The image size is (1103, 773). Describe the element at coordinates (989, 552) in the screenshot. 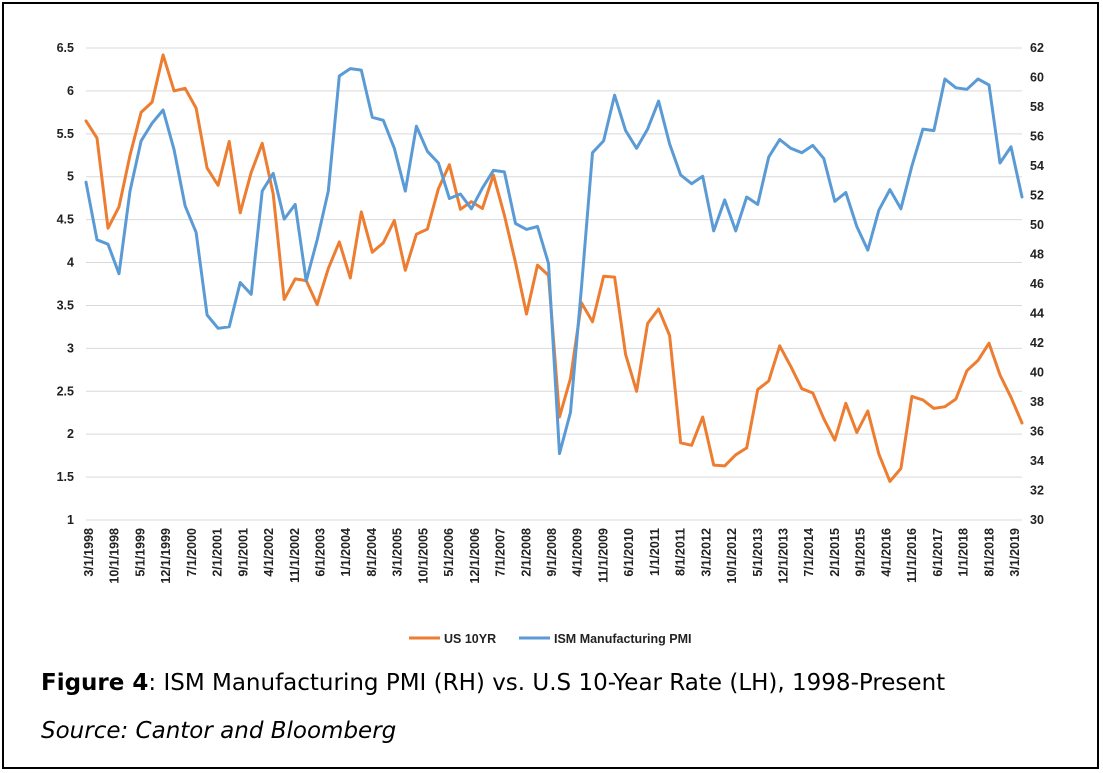

I see `x-tick-label: 8/1/2018` at that location.